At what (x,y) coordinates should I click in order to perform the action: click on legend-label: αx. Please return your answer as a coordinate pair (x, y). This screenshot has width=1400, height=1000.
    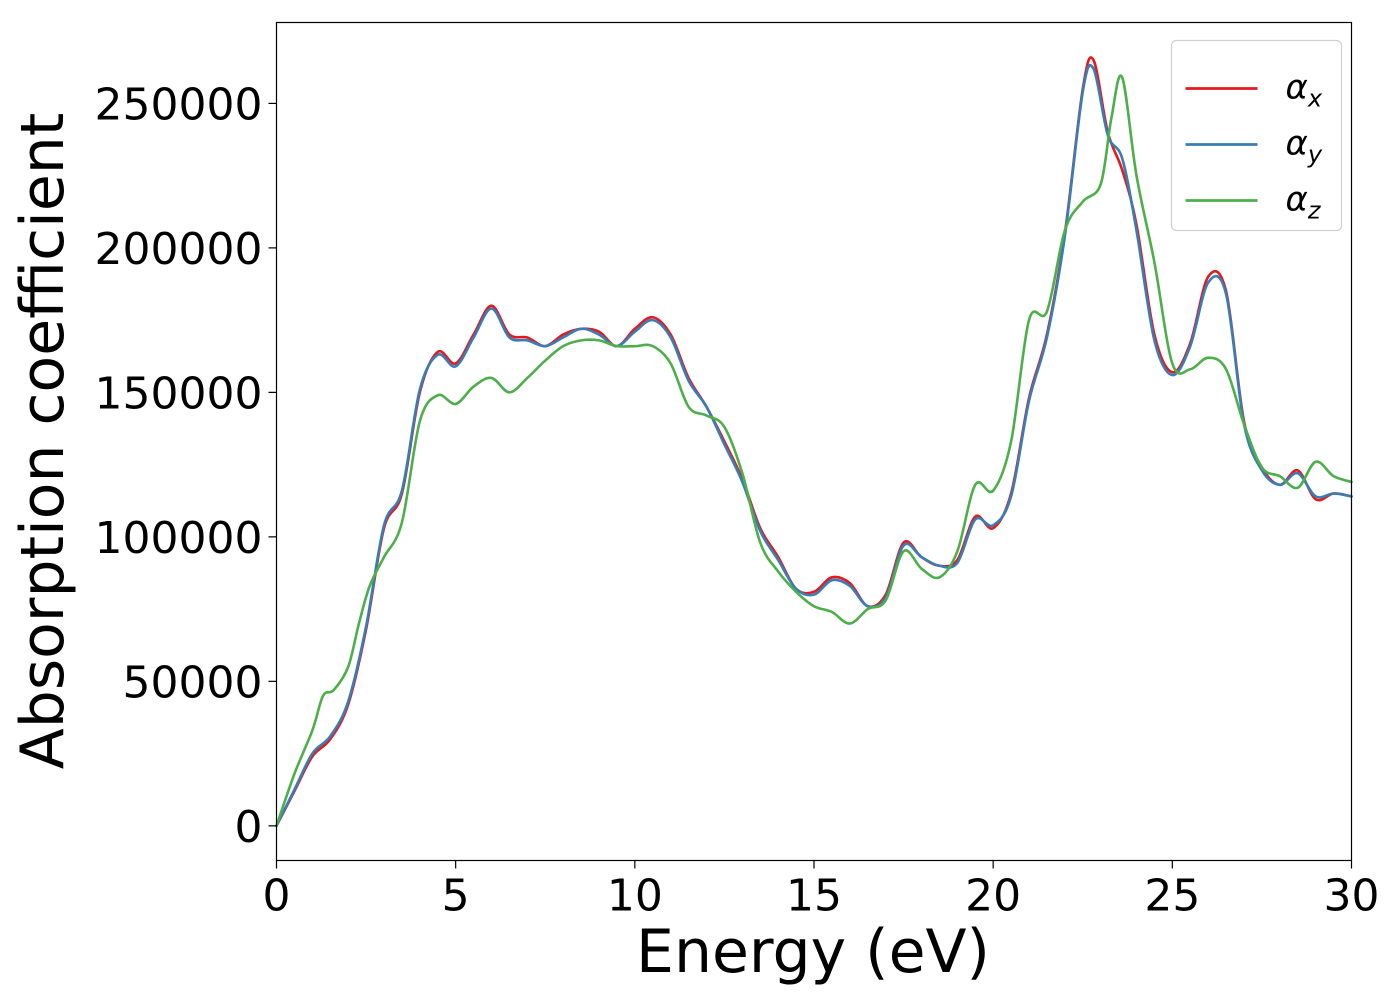
    Looking at the image, I should click on (1304, 90).